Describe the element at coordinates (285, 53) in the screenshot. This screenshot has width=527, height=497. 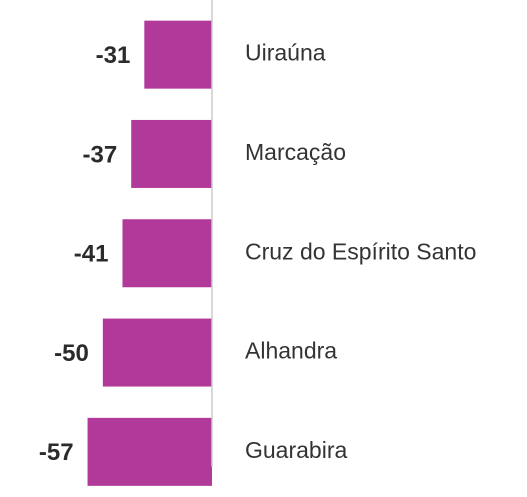
I see `category-label: Uiraúna` at that location.